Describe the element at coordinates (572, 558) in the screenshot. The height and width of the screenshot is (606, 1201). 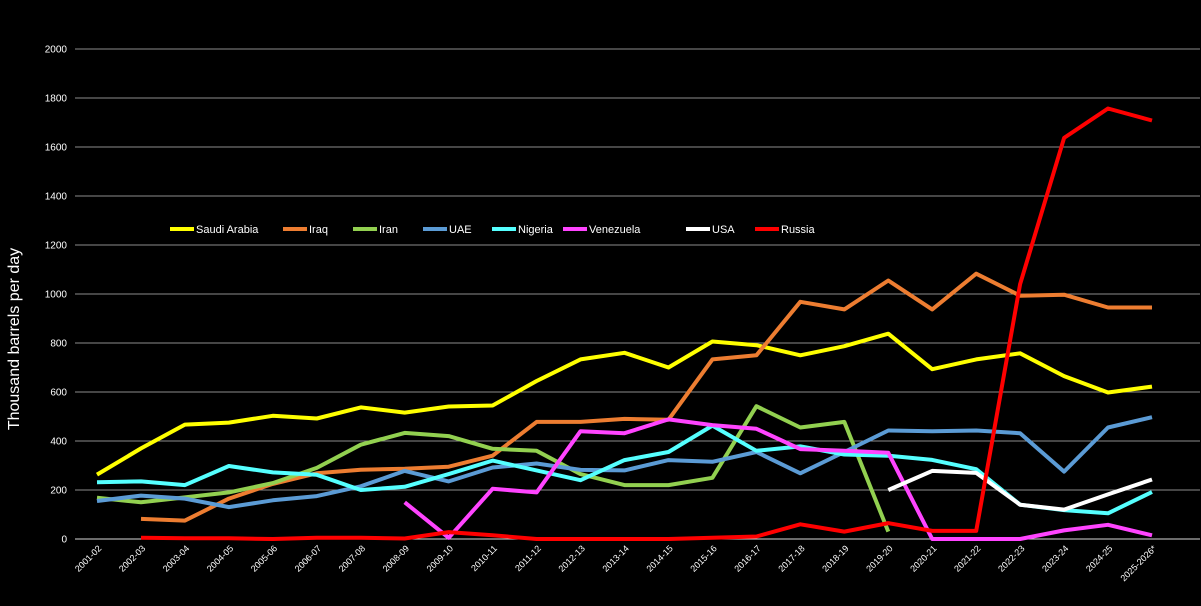
I see `x-tick-label: 2012-13` at that location.